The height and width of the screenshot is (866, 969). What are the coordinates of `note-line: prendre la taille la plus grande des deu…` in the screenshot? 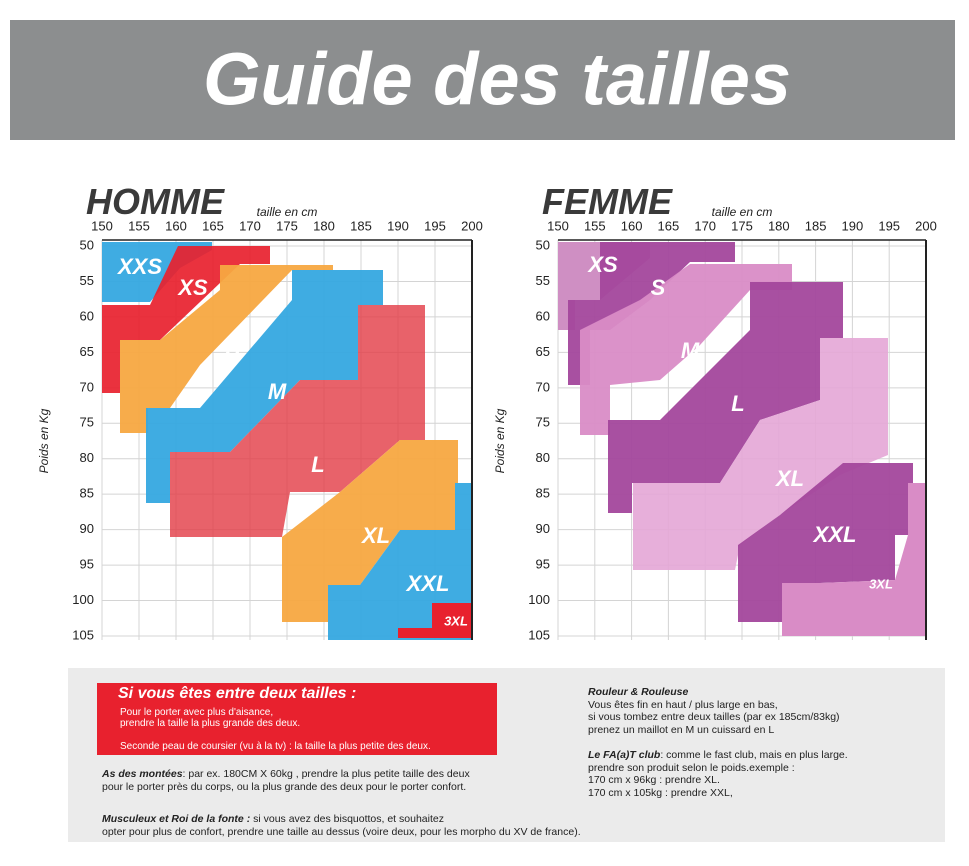 It's located at (210, 723).